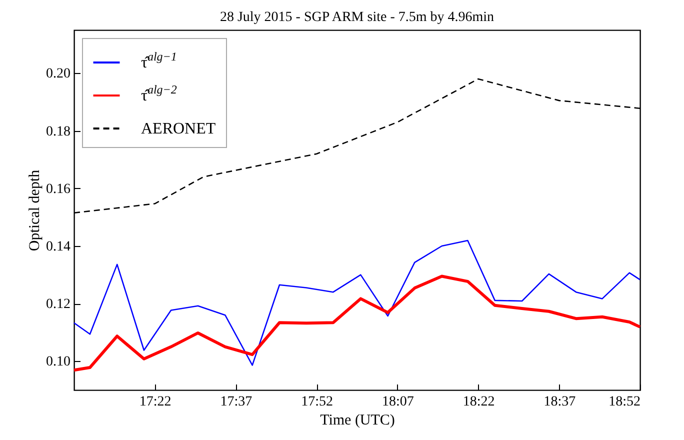 This screenshot has width=684, height=440. I want to click on y-tick-label: 0.14, so click(58, 247).